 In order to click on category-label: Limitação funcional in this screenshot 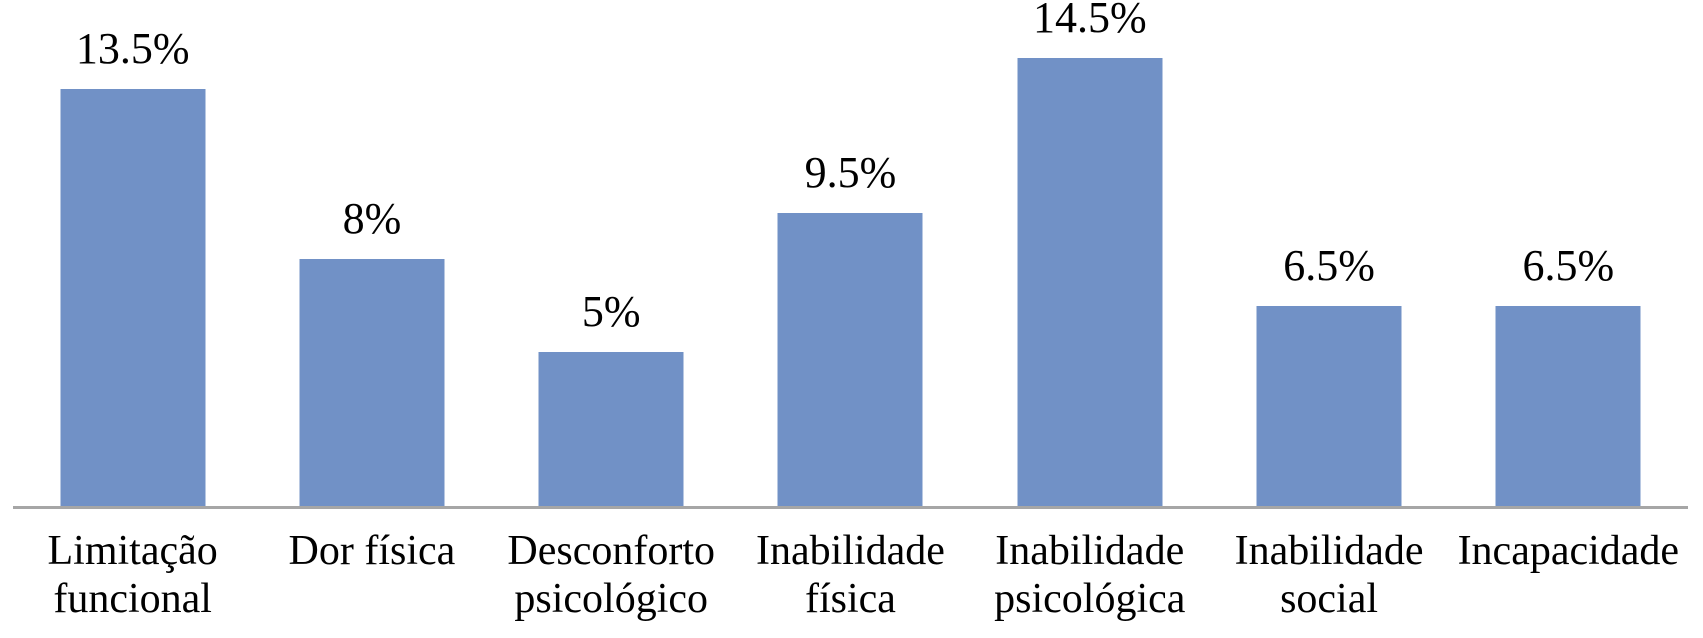, I will do `click(132, 575)`.